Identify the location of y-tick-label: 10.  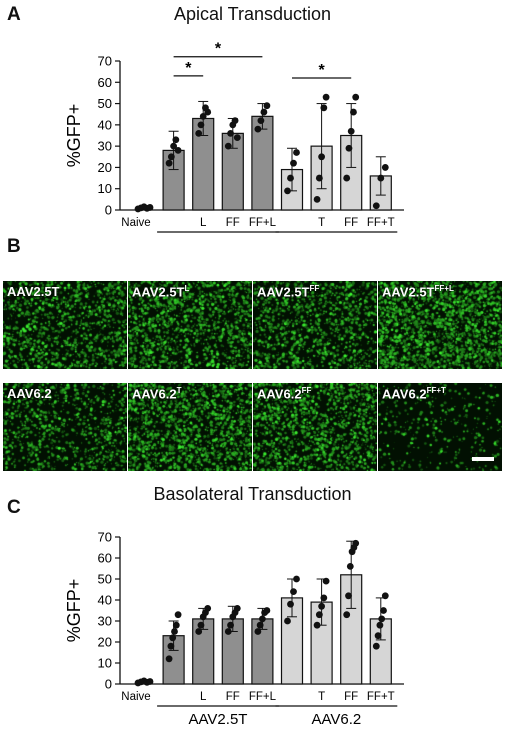
(105, 188).